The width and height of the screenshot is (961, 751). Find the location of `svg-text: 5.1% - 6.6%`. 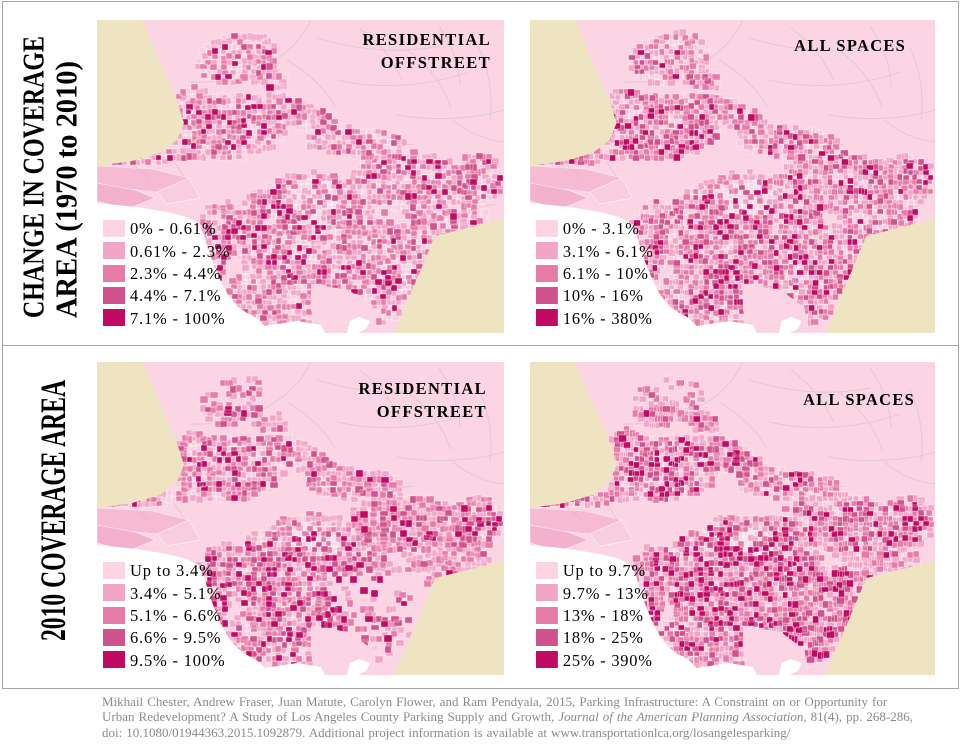

svg-text: 5.1% - 6.6% is located at coordinates (175, 615).